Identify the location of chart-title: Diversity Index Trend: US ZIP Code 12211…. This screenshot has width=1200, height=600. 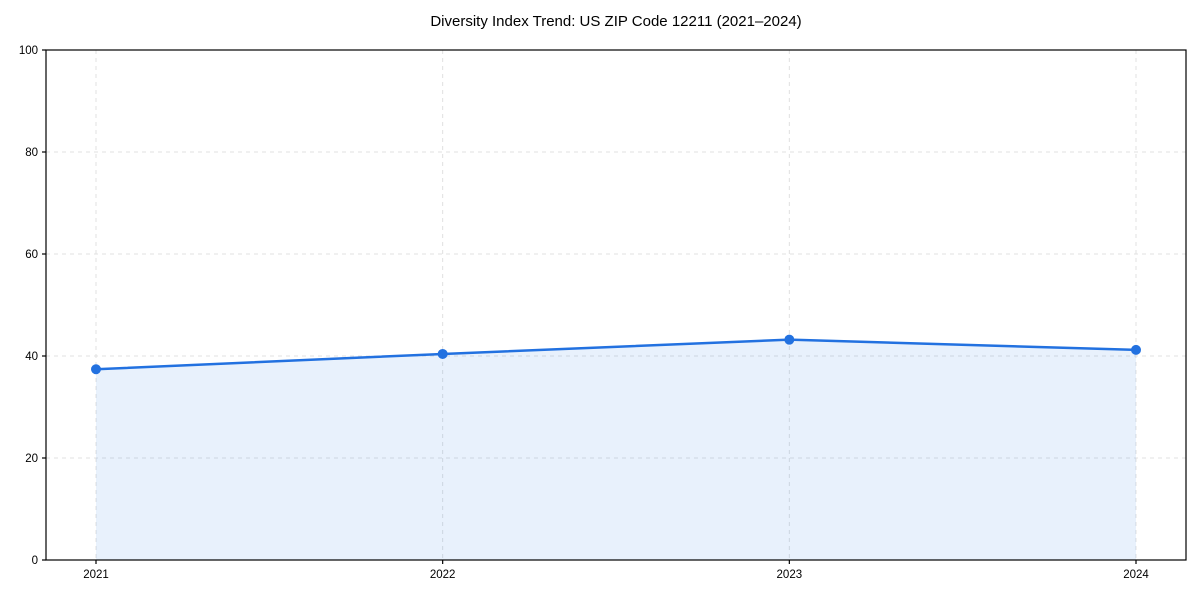
(616, 21).